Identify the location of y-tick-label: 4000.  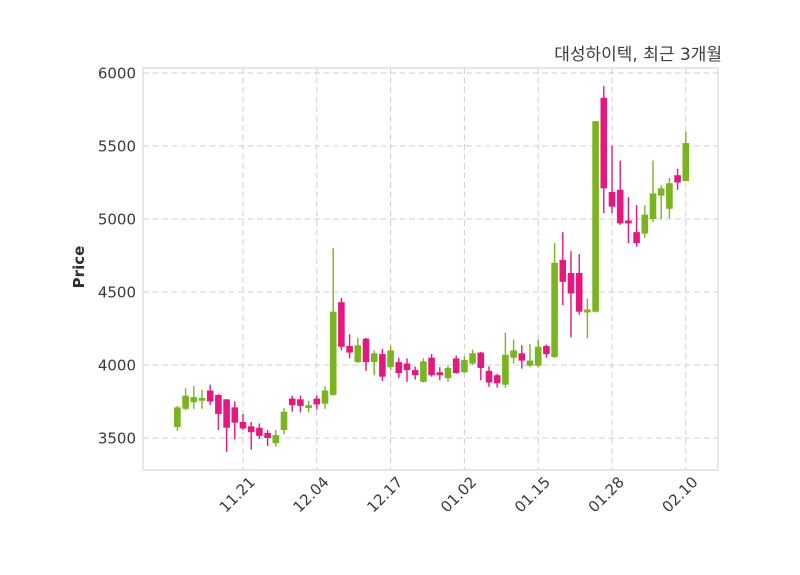
(117, 366).